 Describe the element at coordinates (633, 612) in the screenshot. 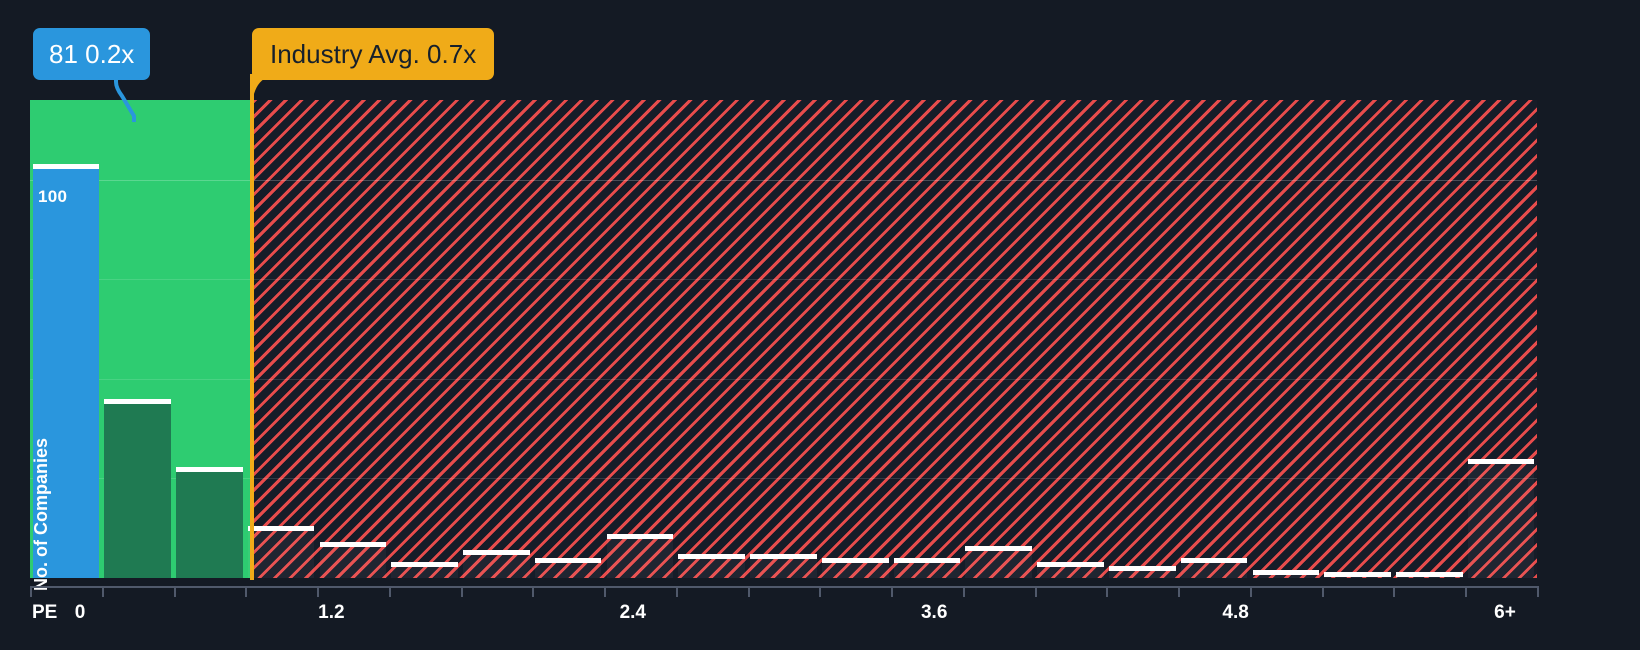

I see `x-tick-label-2-4: 2.4` at that location.